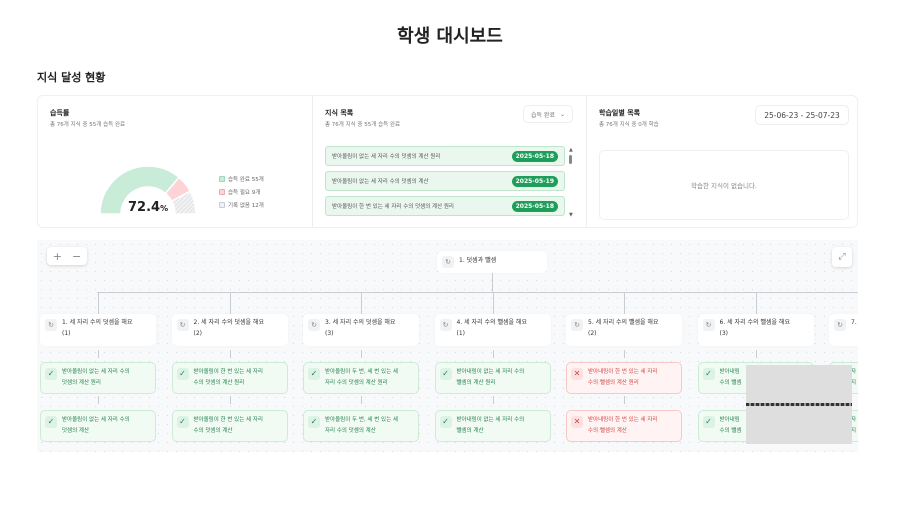  I want to click on legend-no-record: 기록 없음 12개, so click(241, 205).